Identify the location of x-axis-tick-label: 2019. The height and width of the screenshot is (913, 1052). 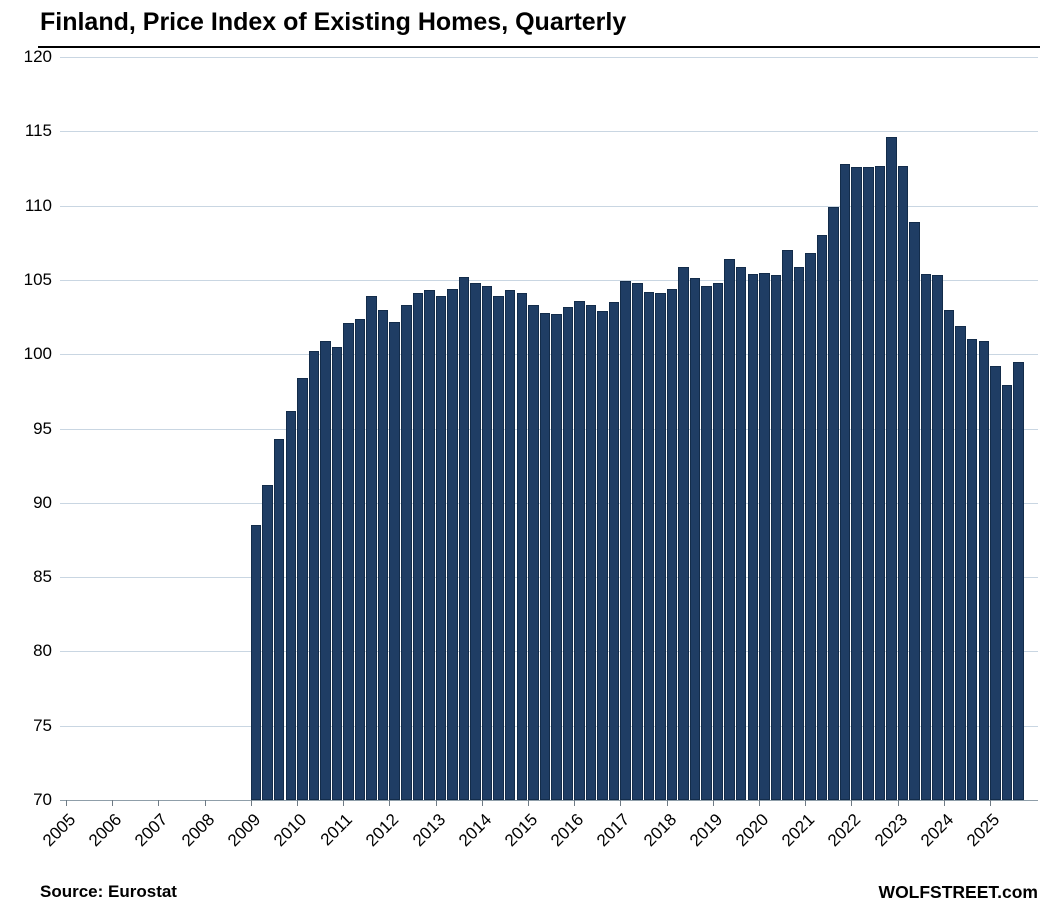
(706, 830).